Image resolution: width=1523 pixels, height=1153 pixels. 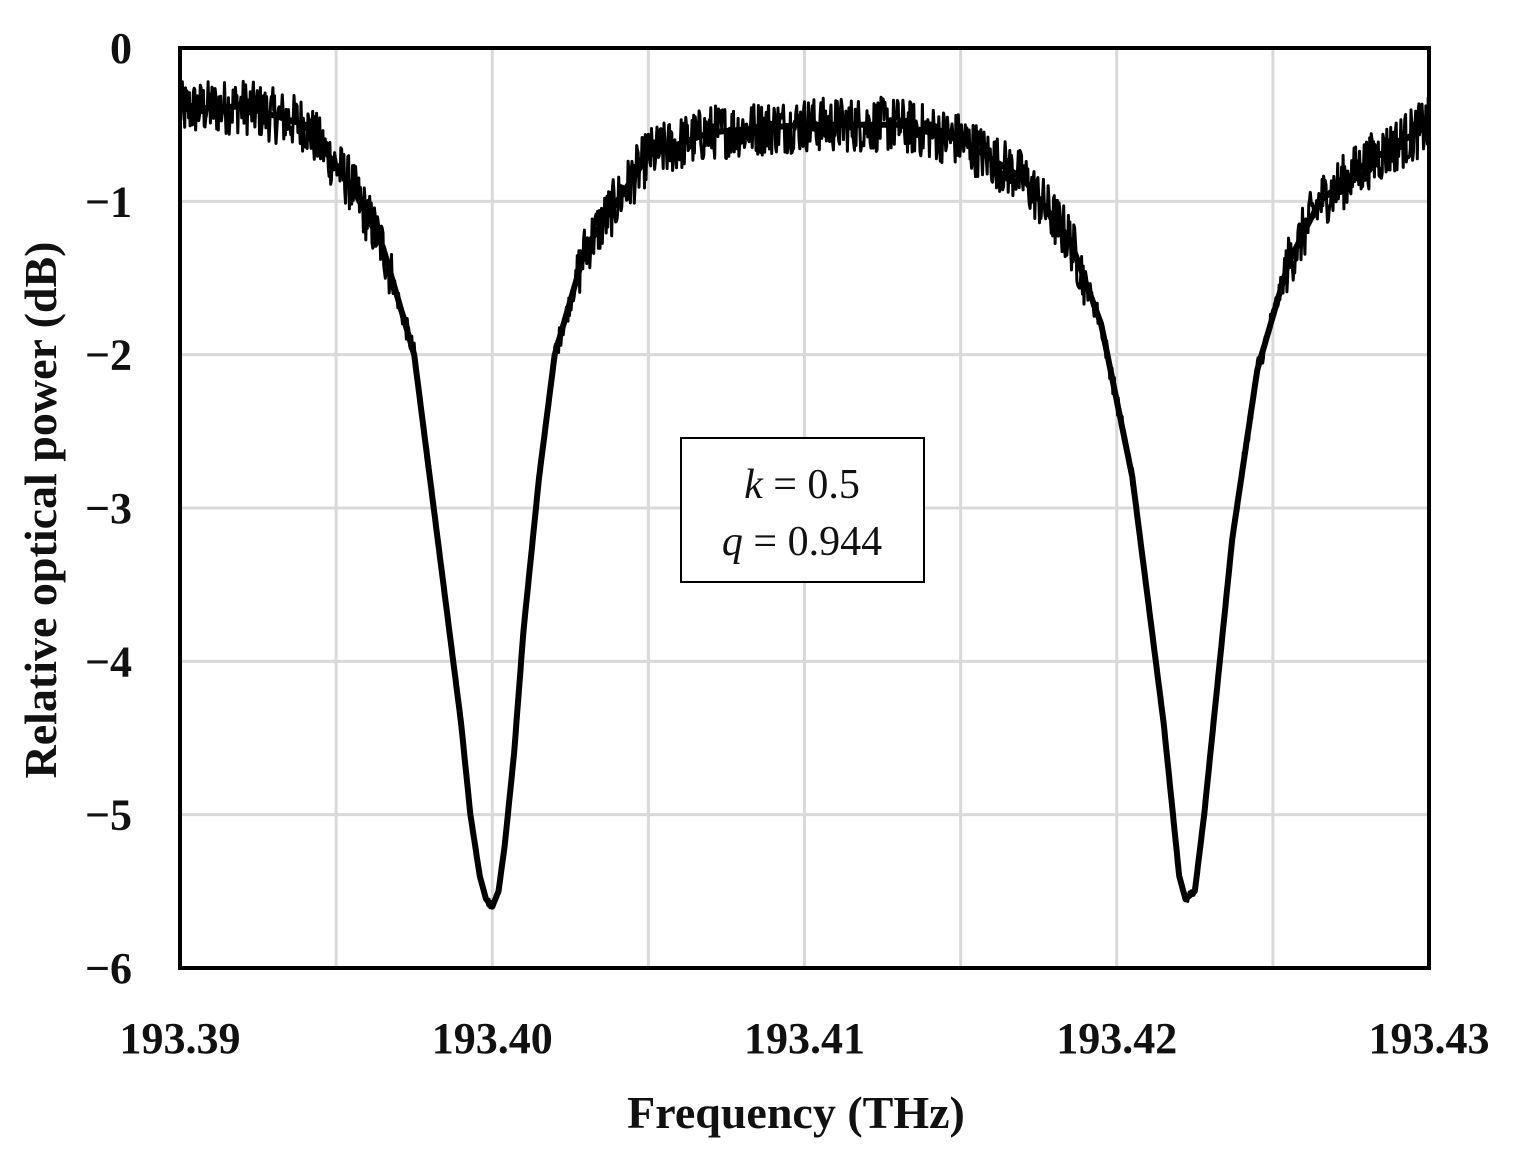 What do you see at coordinates (732, 542) in the screenshot?
I see `annotation-q-symbol: q` at bounding box center [732, 542].